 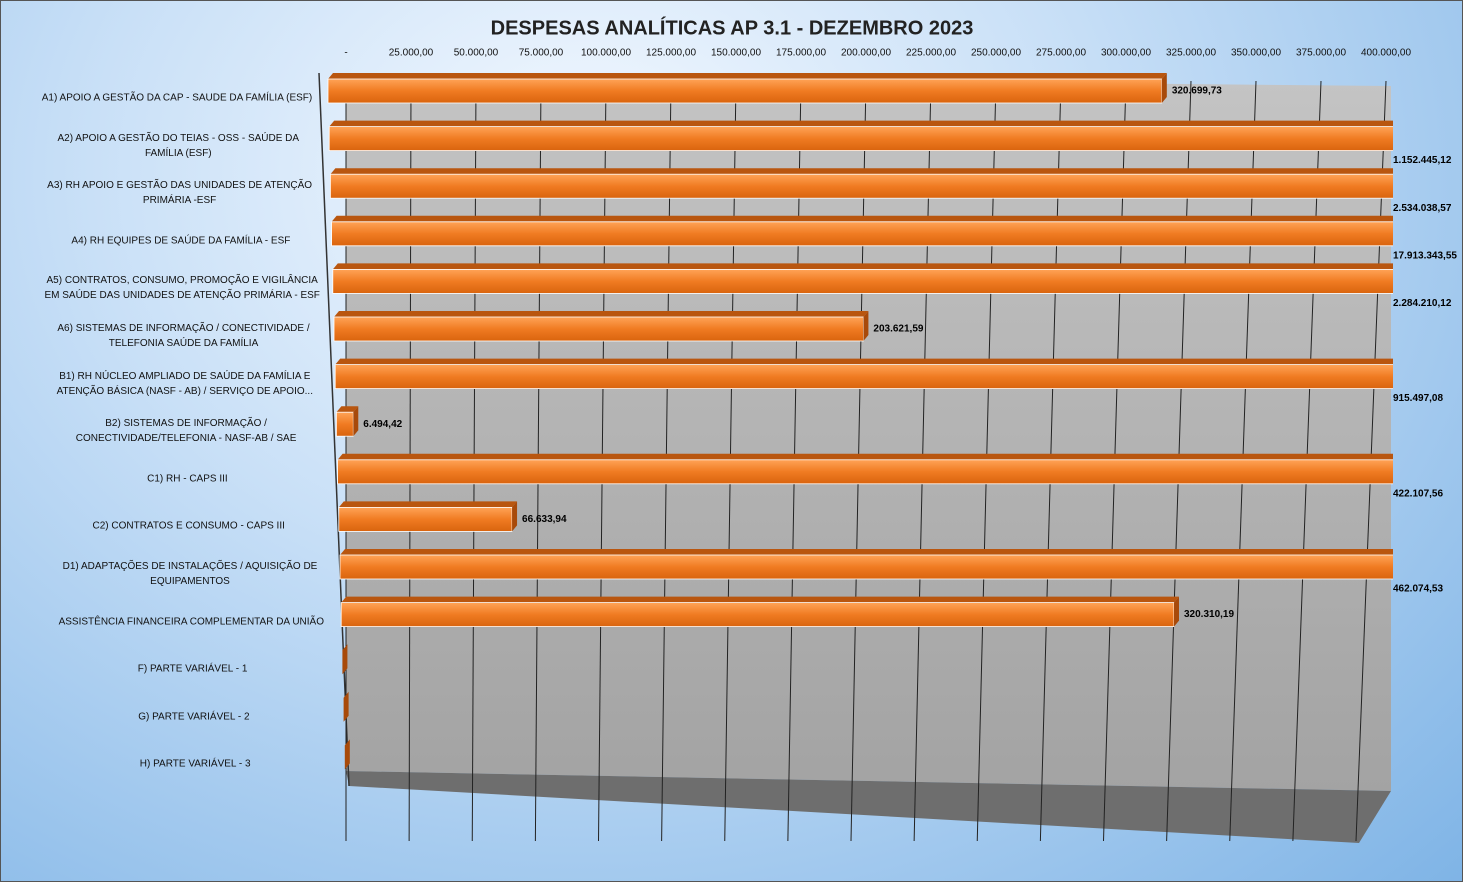 I want to click on x-tick-label: 125.000,00, so click(x=671, y=53).